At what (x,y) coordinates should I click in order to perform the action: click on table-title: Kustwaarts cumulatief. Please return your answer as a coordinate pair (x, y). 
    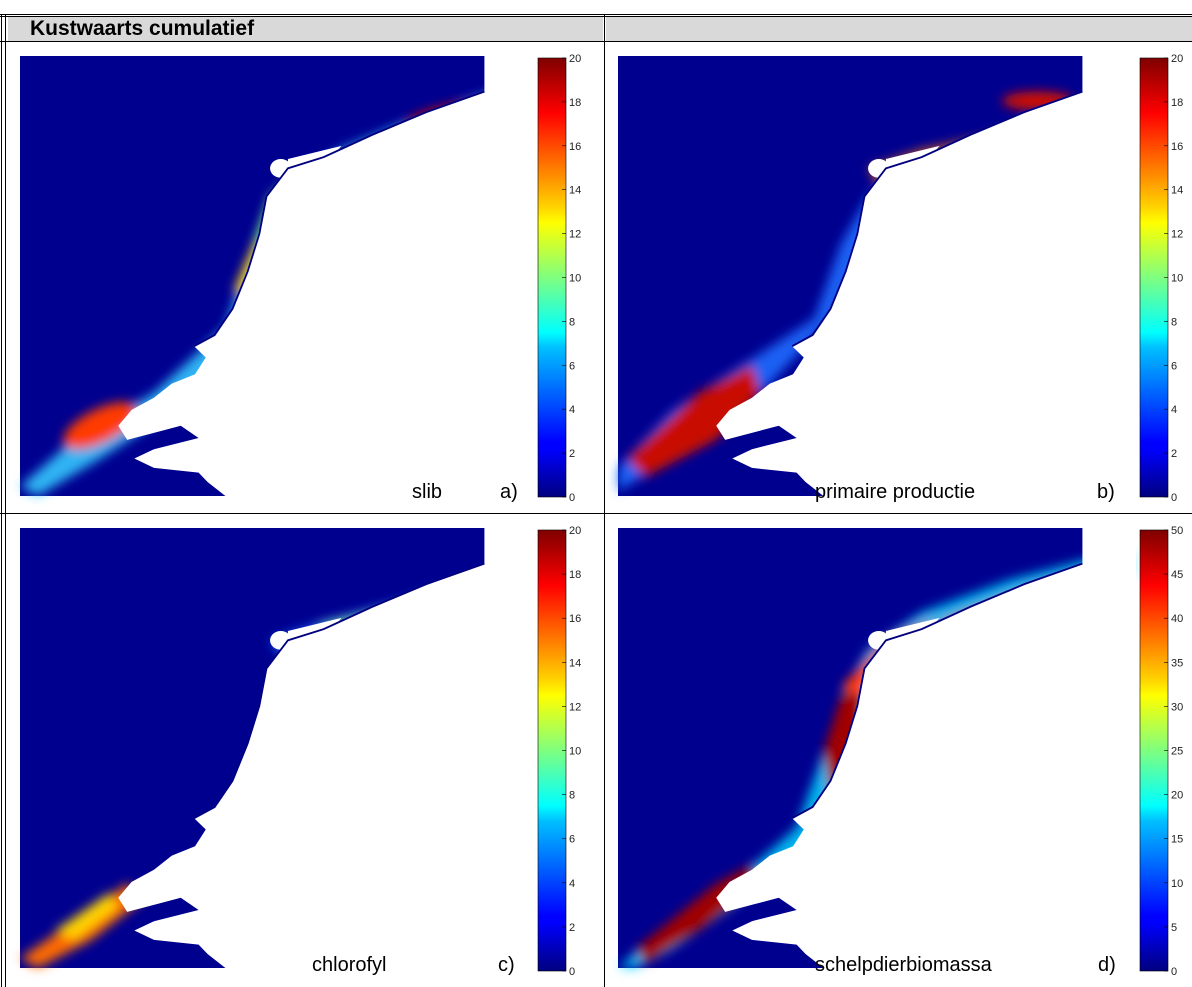
    Looking at the image, I should click on (142, 28).